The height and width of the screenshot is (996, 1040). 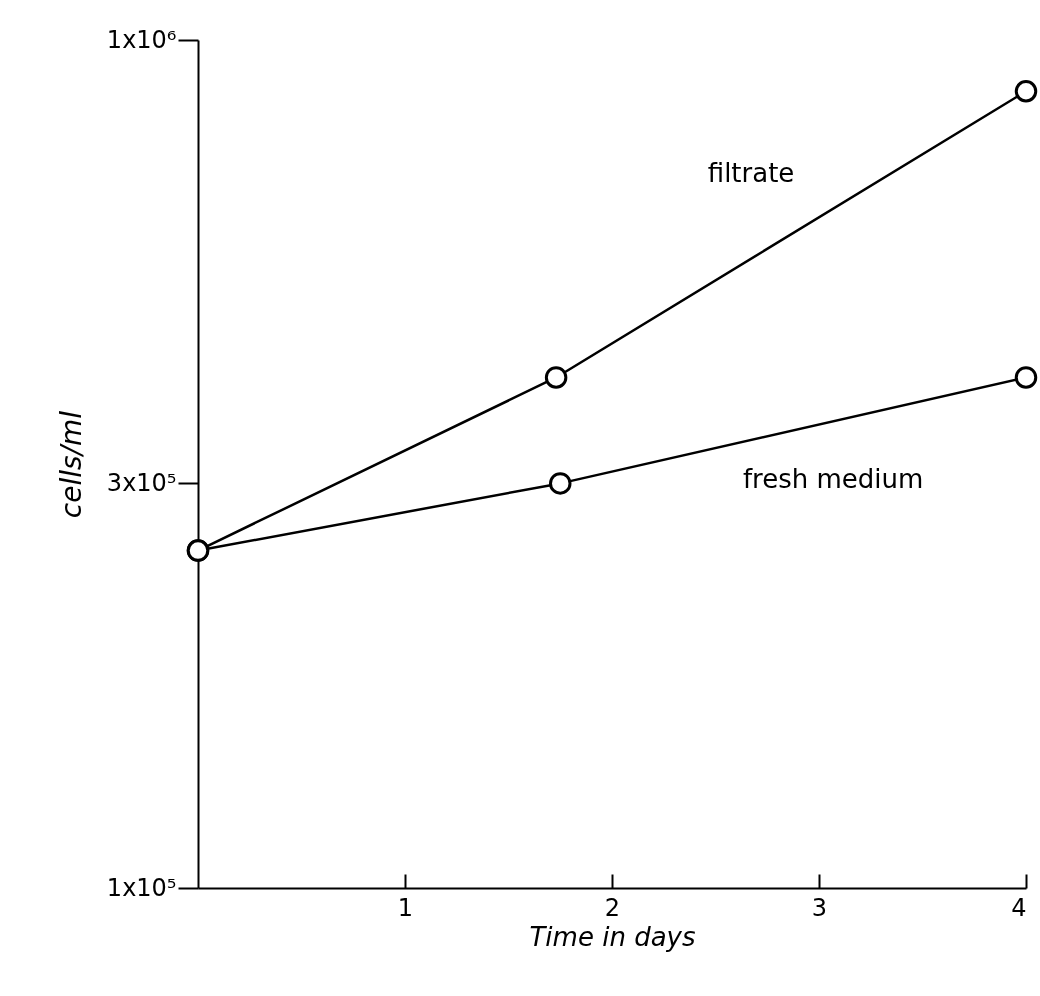 What do you see at coordinates (71, 464) in the screenshot?
I see `y-axis-title: cells/ml` at bounding box center [71, 464].